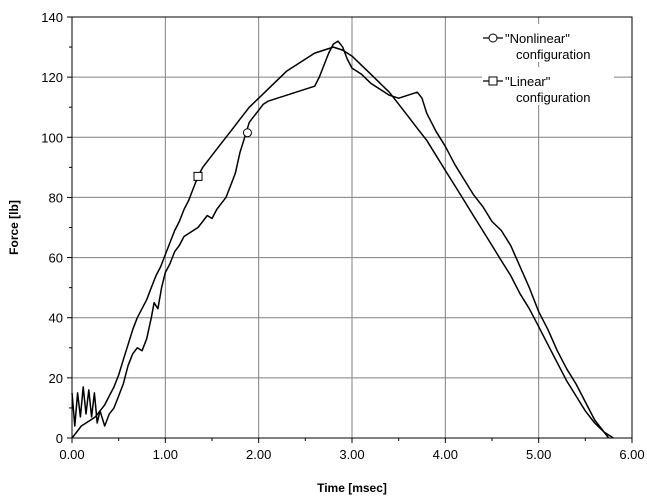 This screenshot has height=497, width=647. Describe the element at coordinates (52, 77) in the screenshot. I see `y-tick-label: 120` at that location.